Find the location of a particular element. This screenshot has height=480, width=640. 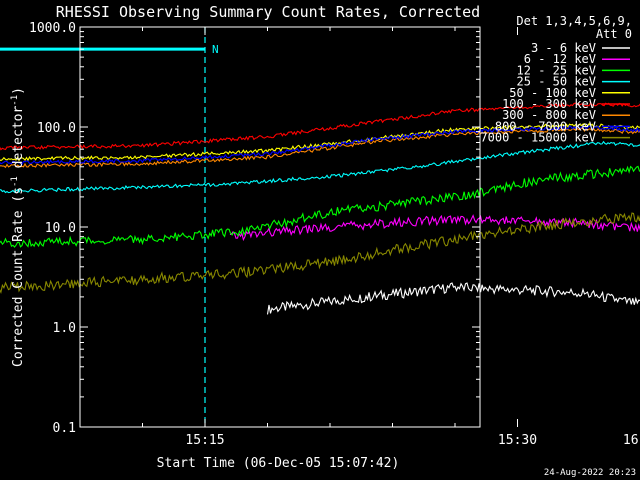

series-line-25-50-kev is located at coordinates (320, 167).